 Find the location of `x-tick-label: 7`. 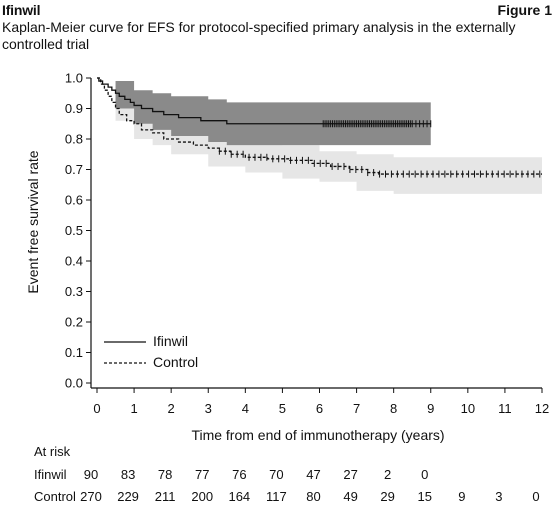

x-tick-label: 7 is located at coordinates (356, 408).